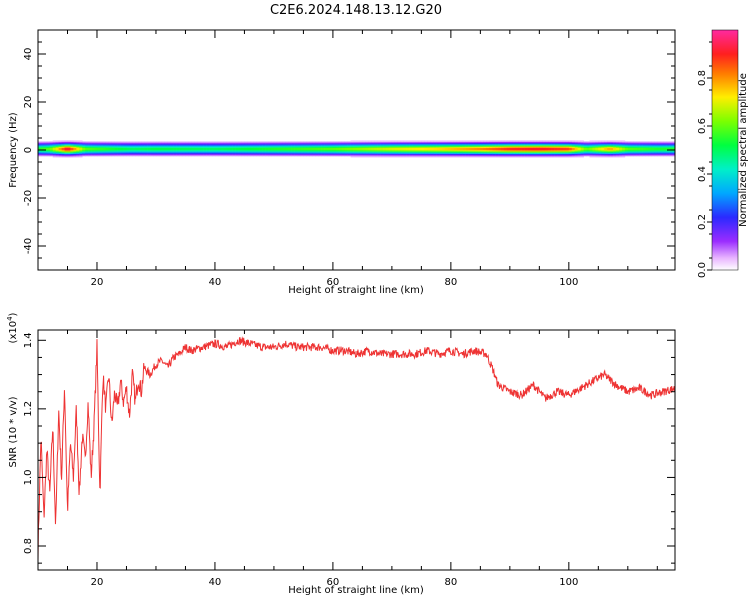  Describe the element at coordinates (356, 10) in the screenshot. I see `figure-title: C2E6.2024.148.13.12.G20` at that location.